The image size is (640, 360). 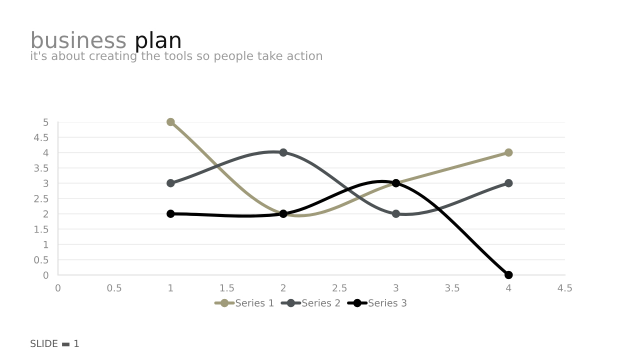 What do you see at coordinates (58, 288) in the screenshot?
I see `x-tick-label: 0` at bounding box center [58, 288].